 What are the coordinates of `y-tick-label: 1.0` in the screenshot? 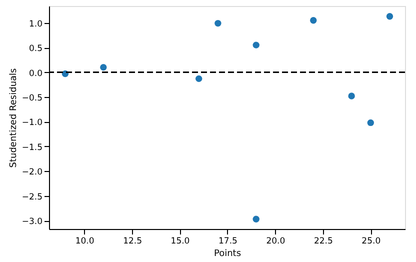 It's located at (35, 24).